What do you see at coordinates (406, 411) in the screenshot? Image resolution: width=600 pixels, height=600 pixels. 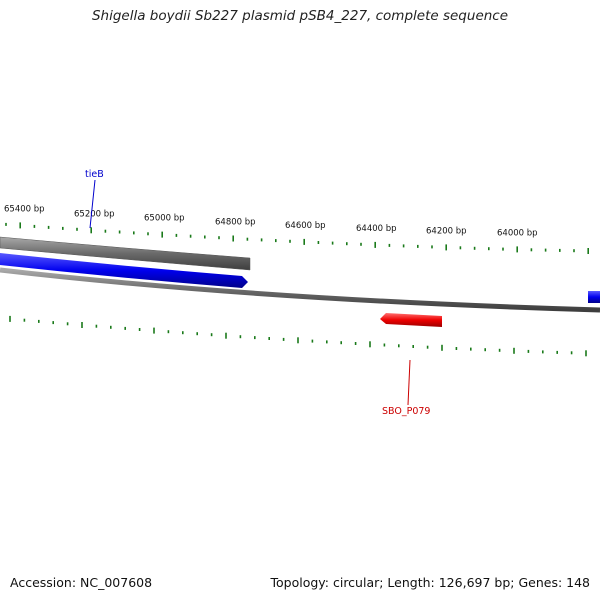 I see `gene-label-SBO_P079: SBO_P079` at bounding box center [406, 411].